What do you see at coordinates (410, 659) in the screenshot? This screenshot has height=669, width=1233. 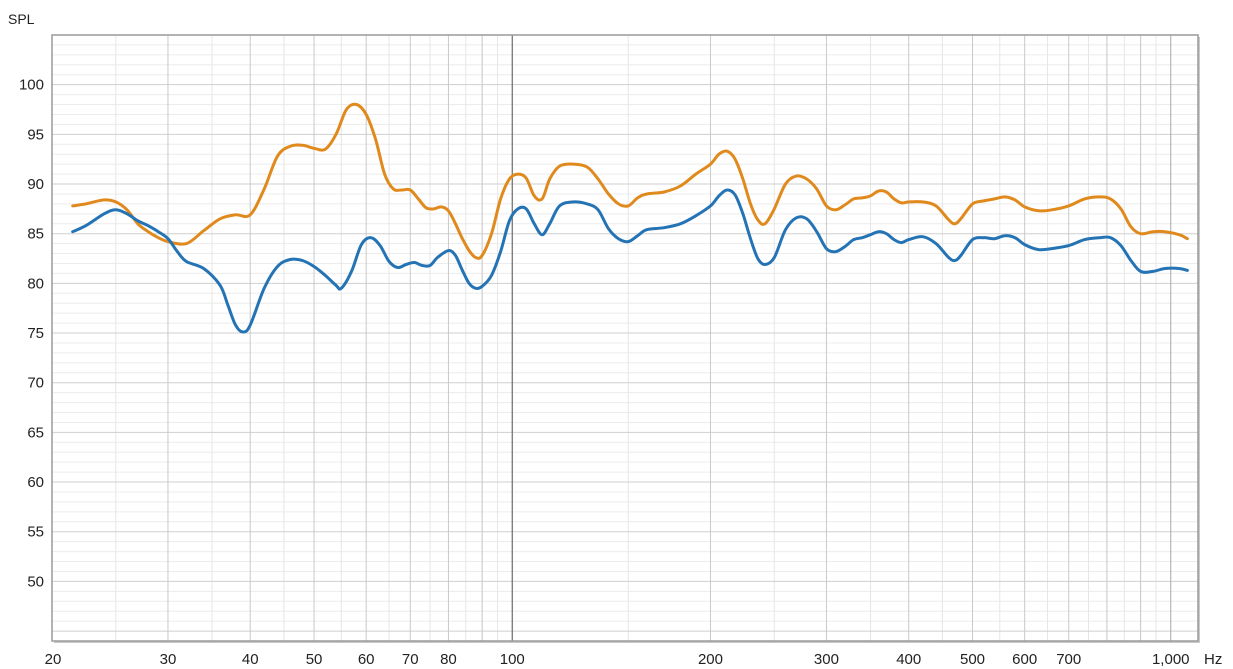 I see `x-tick-label: 70` at bounding box center [410, 659].